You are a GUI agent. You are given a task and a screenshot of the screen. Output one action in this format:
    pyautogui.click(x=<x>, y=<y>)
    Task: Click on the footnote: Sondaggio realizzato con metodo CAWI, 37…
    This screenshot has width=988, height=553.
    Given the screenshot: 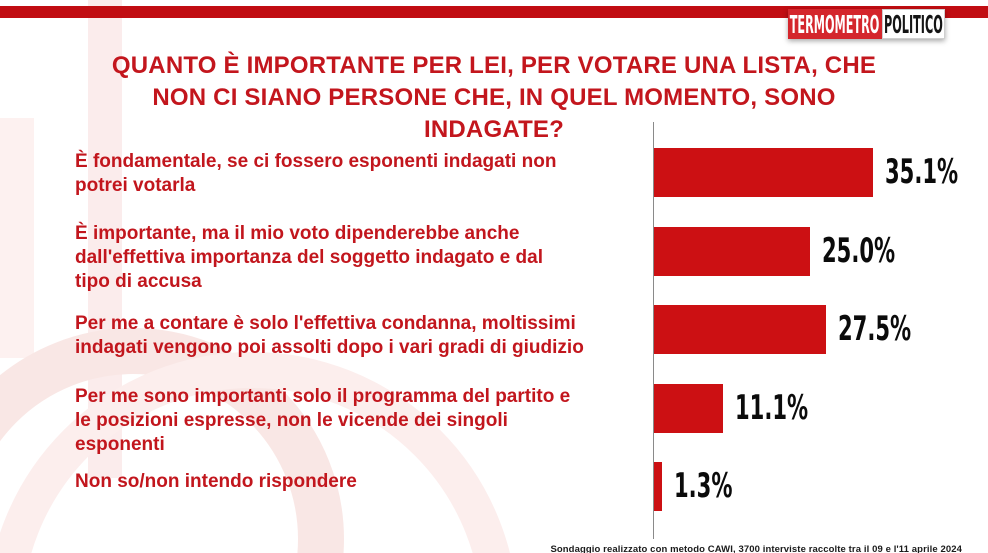 What is the action you would take?
    pyautogui.click(x=756, y=548)
    